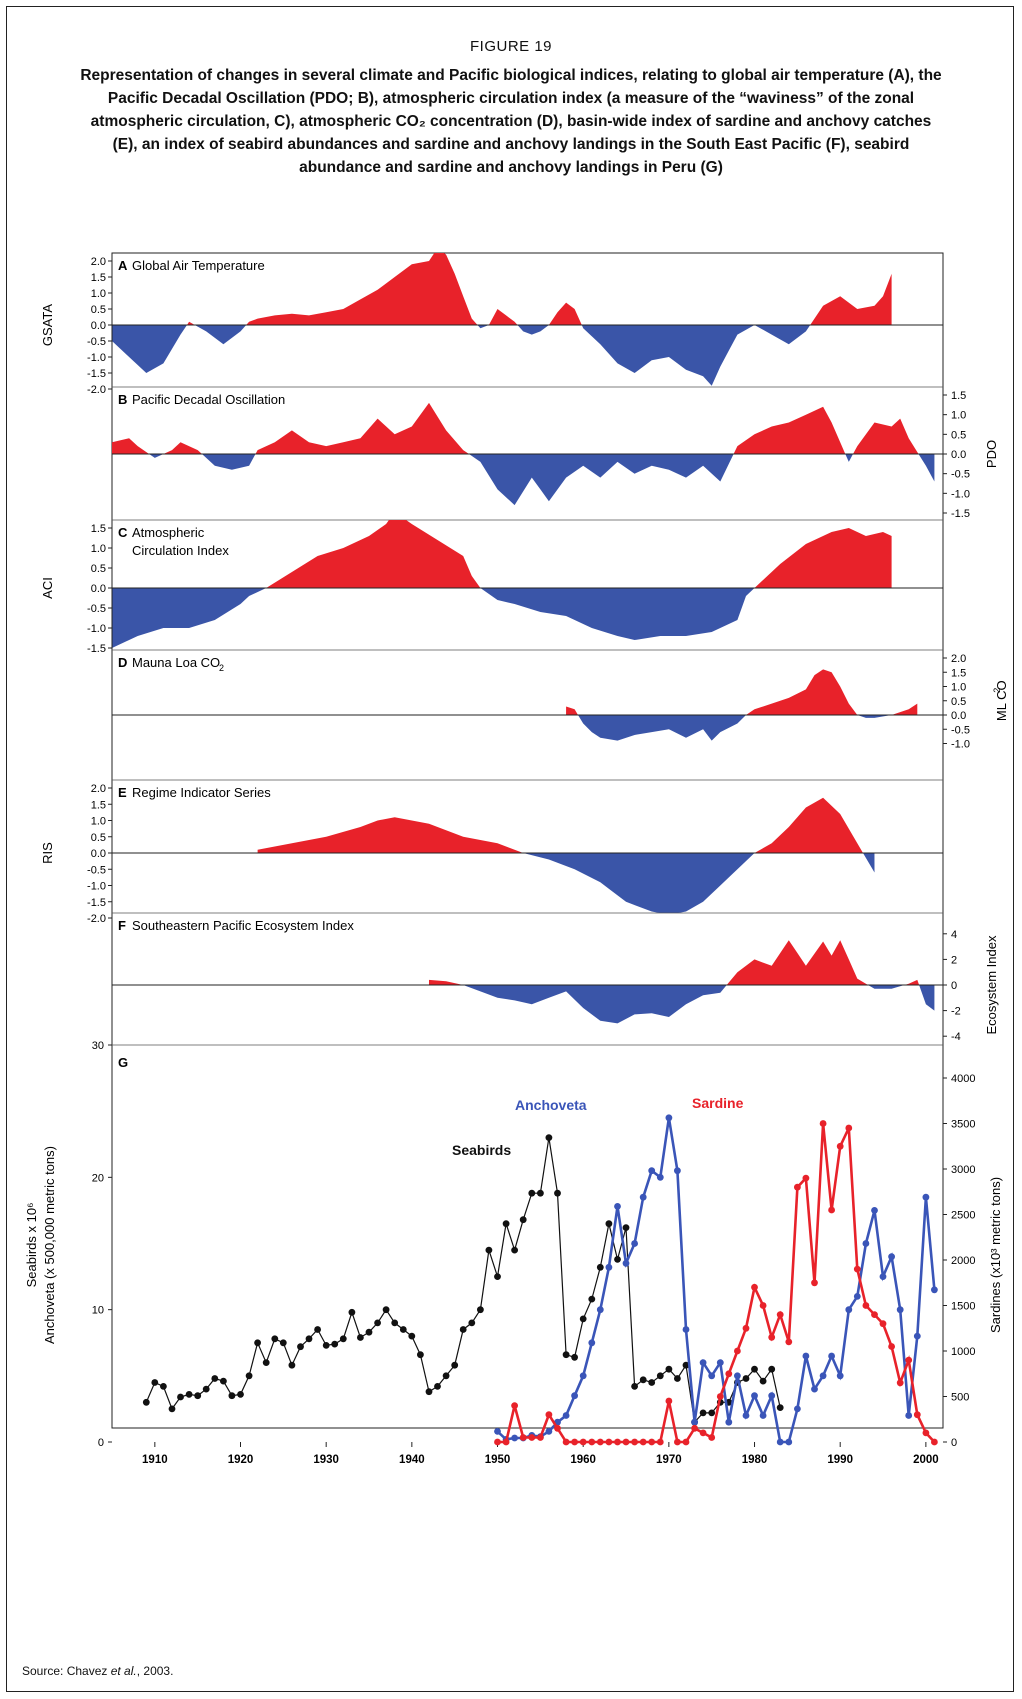 The width and height of the screenshot is (1022, 1699). Describe the element at coordinates (958, 688) in the screenshot. I see `y-tick-label: 1.0` at that location.